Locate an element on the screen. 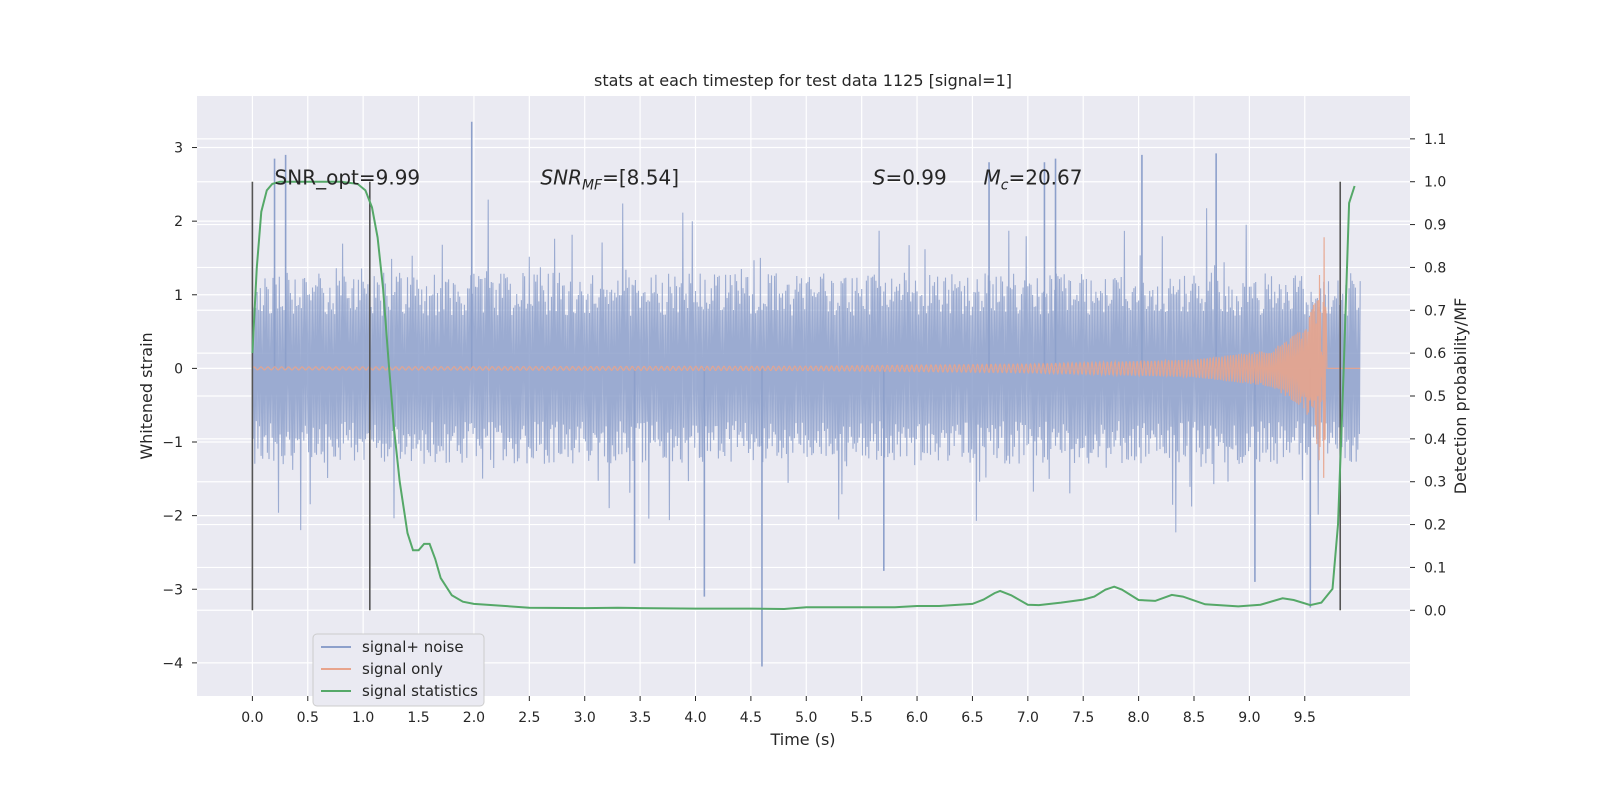 This screenshot has width=1600, height=800. x-tick-label: 6.0 is located at coordinates (917, 718).